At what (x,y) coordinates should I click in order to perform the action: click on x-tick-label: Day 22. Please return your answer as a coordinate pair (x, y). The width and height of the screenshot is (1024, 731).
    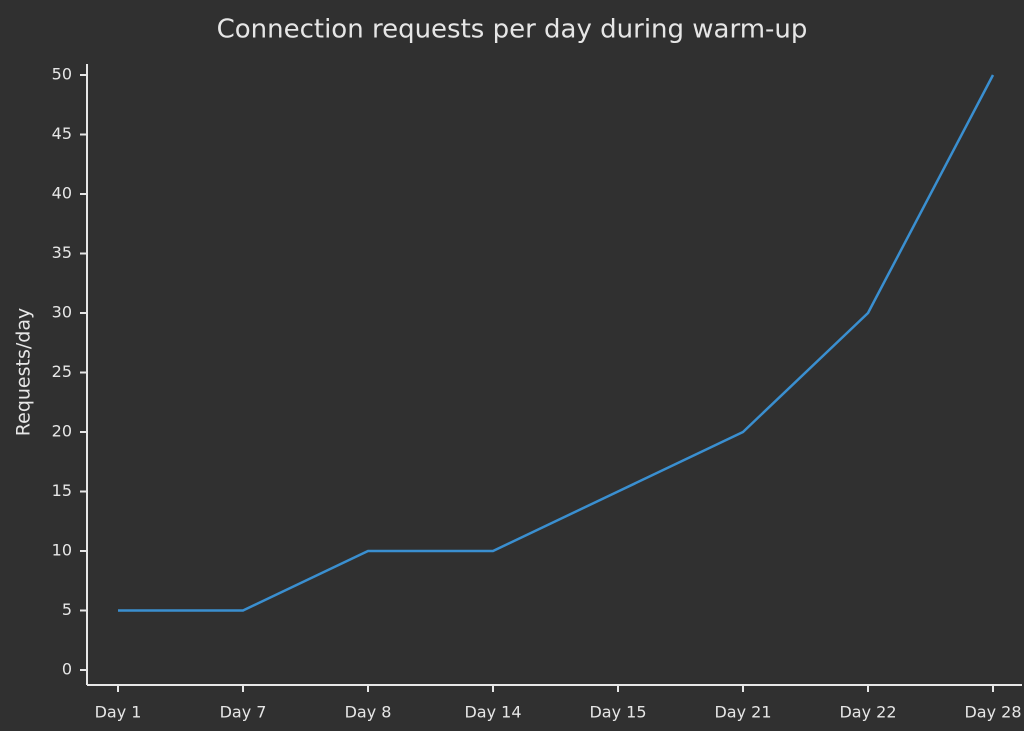
    Looking at the image, I should click on (867, 712).